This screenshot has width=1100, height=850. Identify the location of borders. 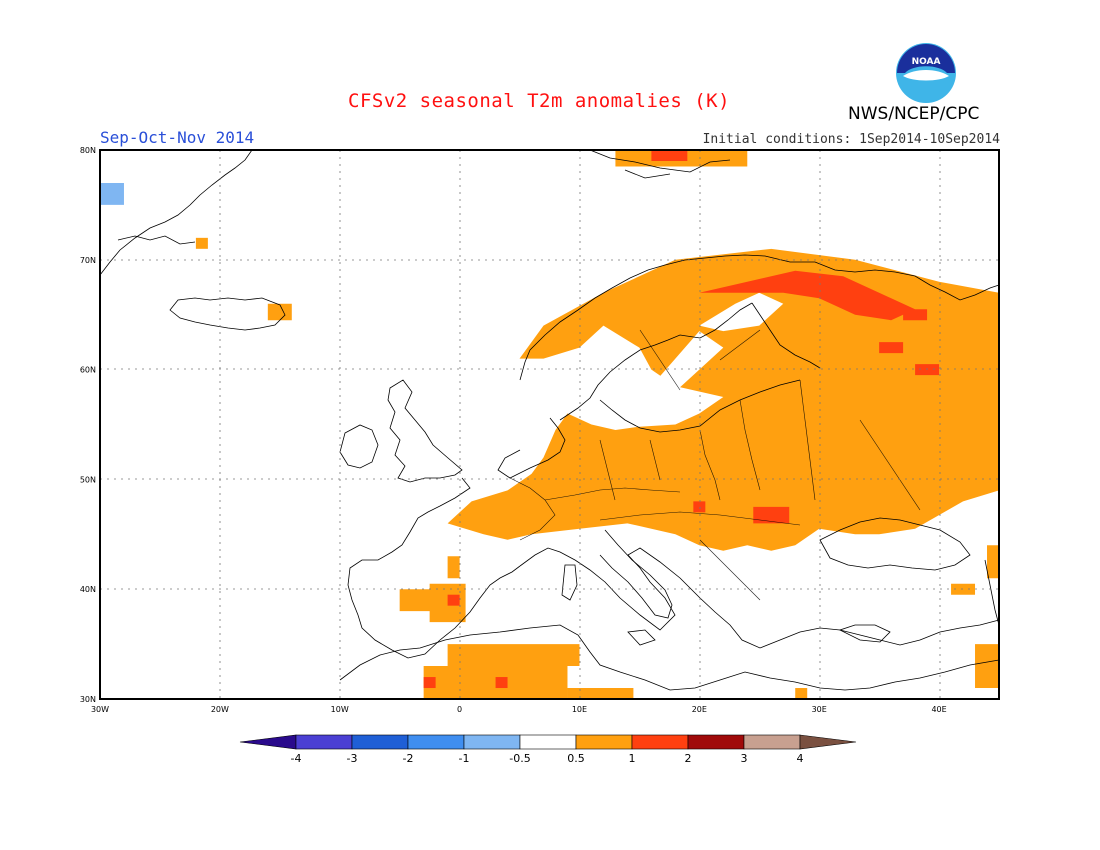
(715, 465).